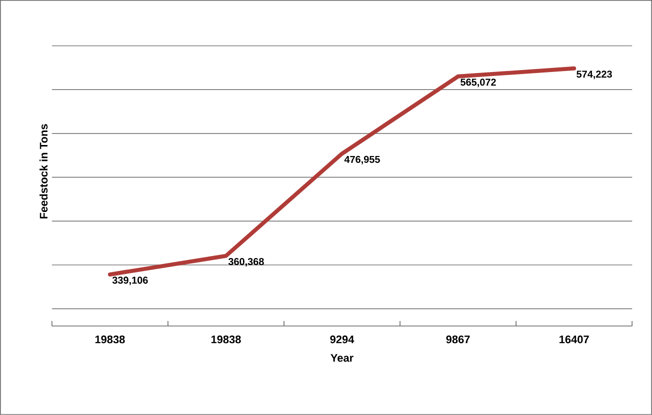 Image resolution: width=652 pixels, height=415 pixels. Describe the element at coordinates (44, 171) in the screenshot. I see `y-axis-title: Feedstock in Tons` at that location.